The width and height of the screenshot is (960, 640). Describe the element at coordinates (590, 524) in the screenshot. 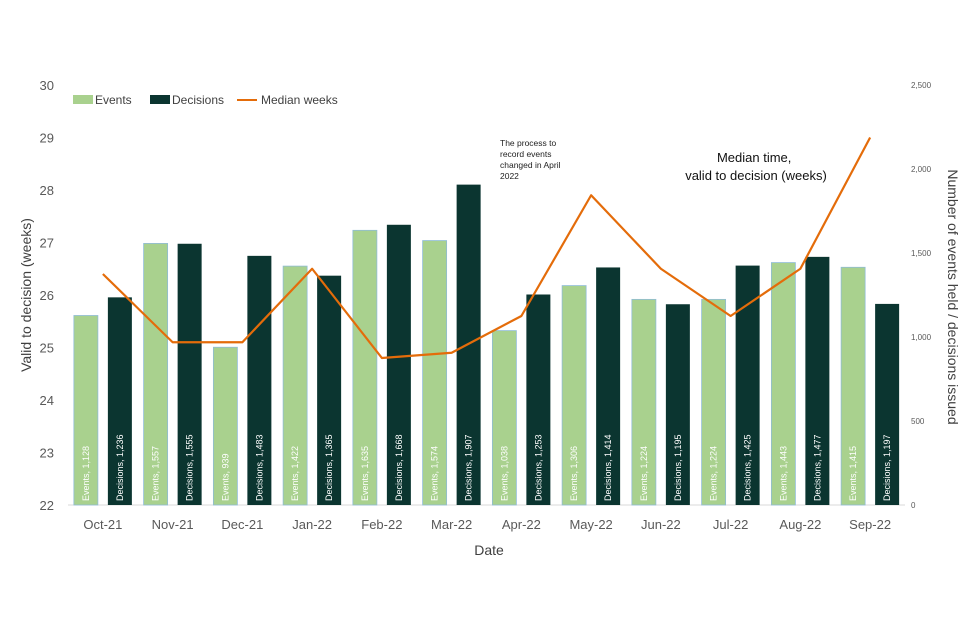

I see `x-tick-label: May-22` at that location.